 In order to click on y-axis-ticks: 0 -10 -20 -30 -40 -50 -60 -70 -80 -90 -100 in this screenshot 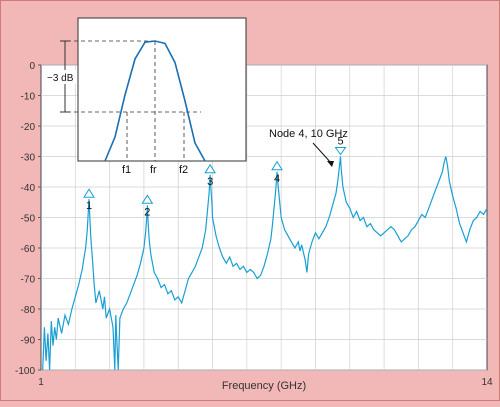, I will do `click(28, 219)`.